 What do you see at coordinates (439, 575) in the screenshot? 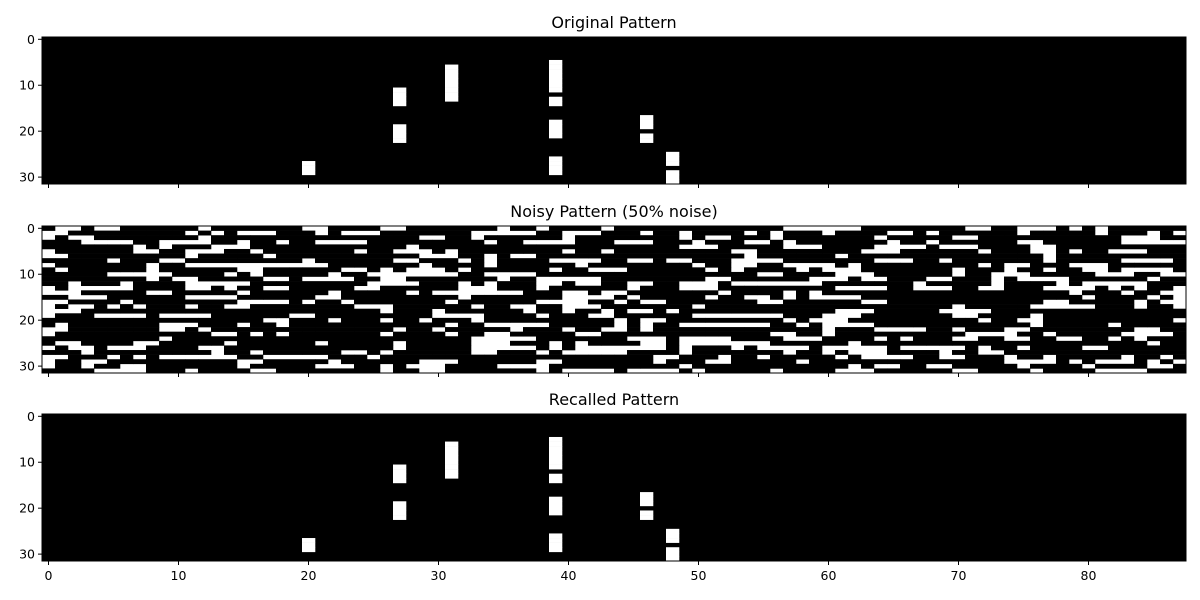
I see `x-tick-label: 30` at bounding box center [439, 575].